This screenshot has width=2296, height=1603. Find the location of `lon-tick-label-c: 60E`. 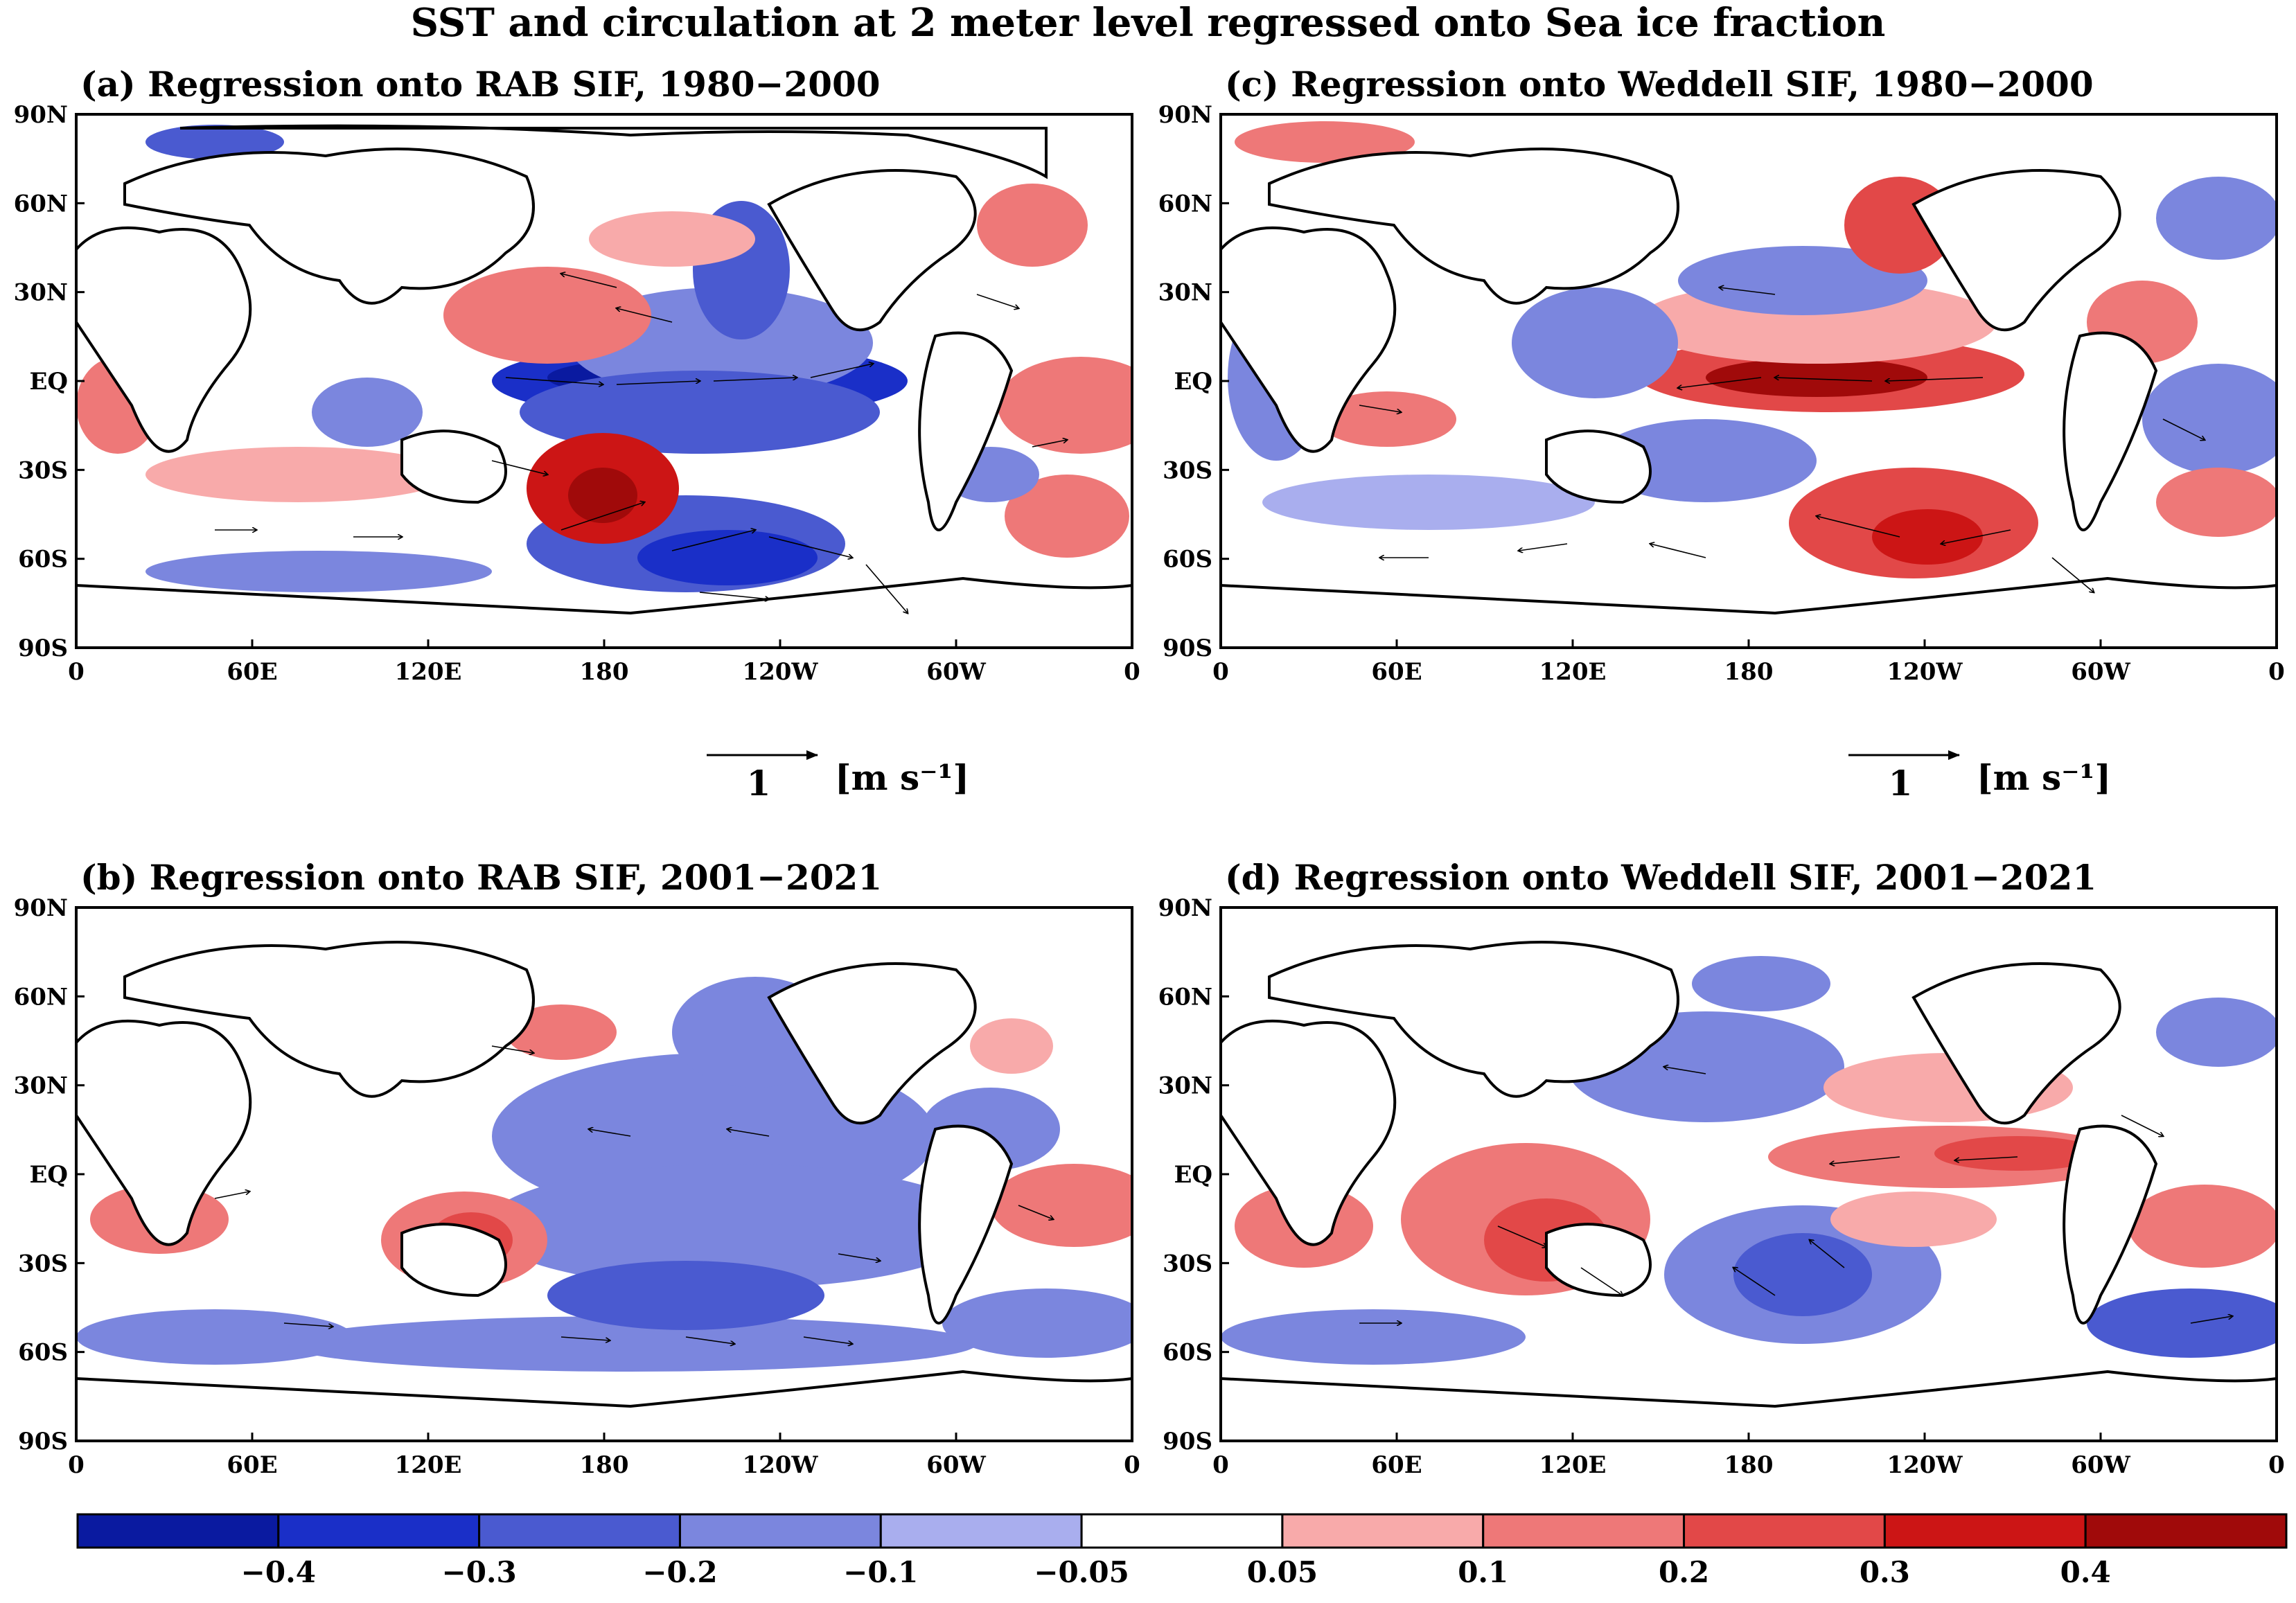

lon-tick-label-c: 60E is located at coordinates (1396, 672).